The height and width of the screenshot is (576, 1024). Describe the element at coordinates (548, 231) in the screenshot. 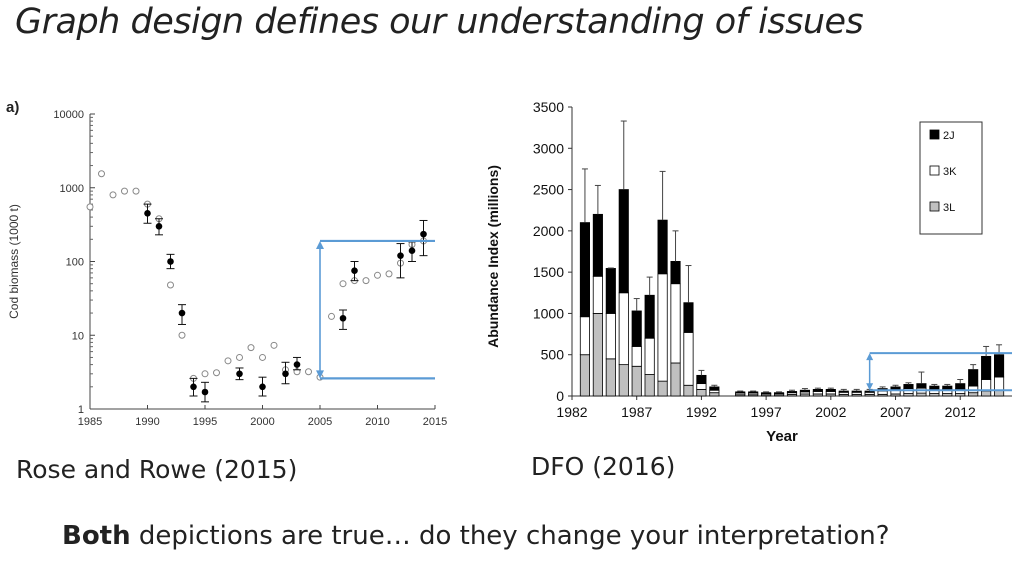

I see `y-tick-label: 2000` at that location.